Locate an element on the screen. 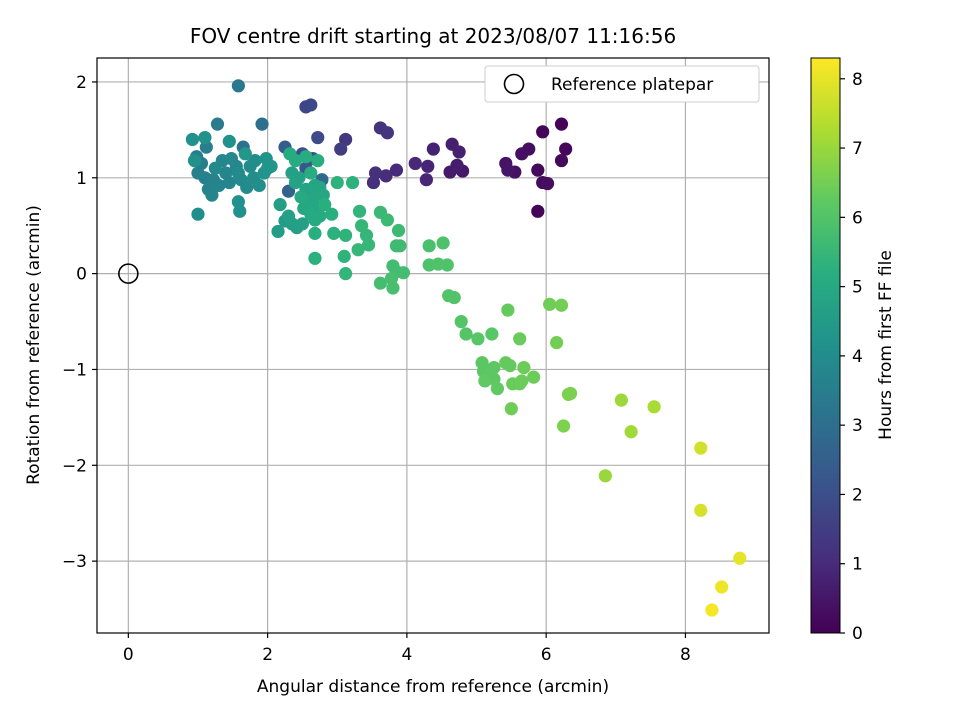 This screenshot has width=960, height=720. colorbar-label: Hours from first FF file is located at coordinates (886, 345).